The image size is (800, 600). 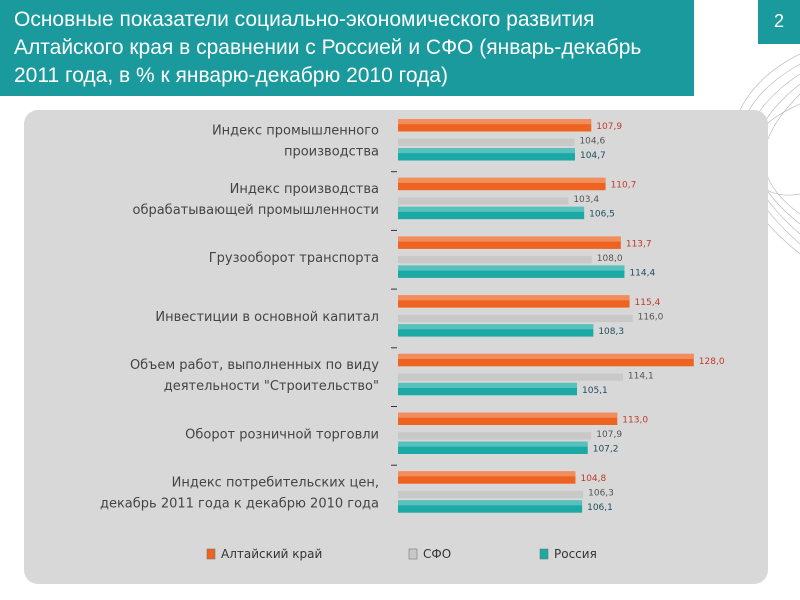 What do you see at coordinates (602, 215) in the screenshot?
I see `data-label: 106,5` at bounding box center [602, 215].